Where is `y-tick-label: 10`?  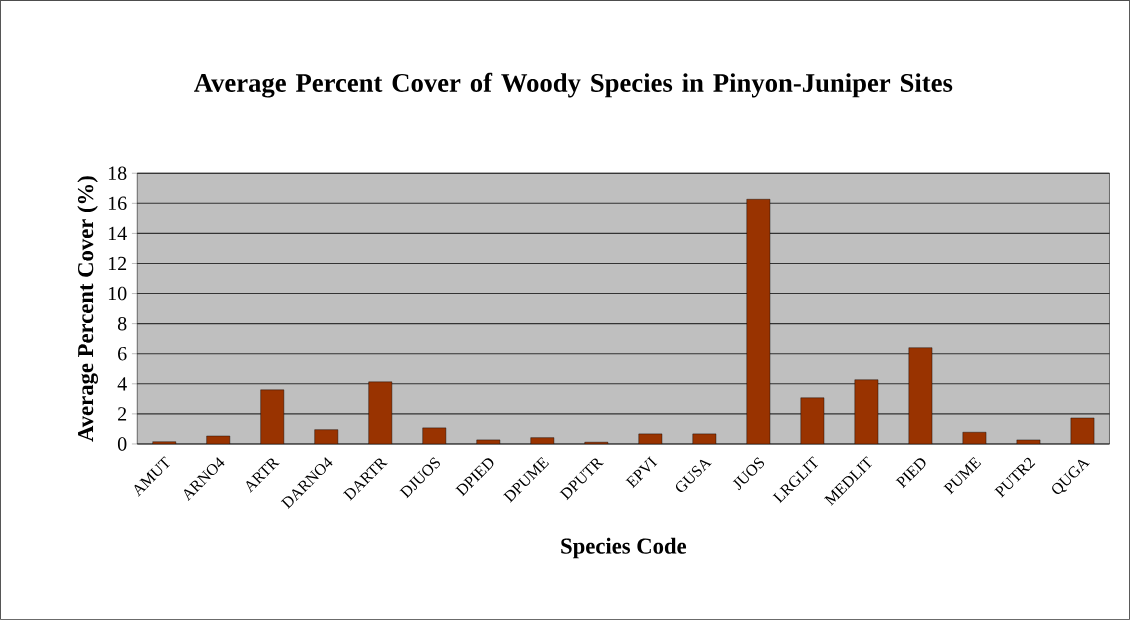 y-tick-label: 10 is located at coordinates (117, 293).